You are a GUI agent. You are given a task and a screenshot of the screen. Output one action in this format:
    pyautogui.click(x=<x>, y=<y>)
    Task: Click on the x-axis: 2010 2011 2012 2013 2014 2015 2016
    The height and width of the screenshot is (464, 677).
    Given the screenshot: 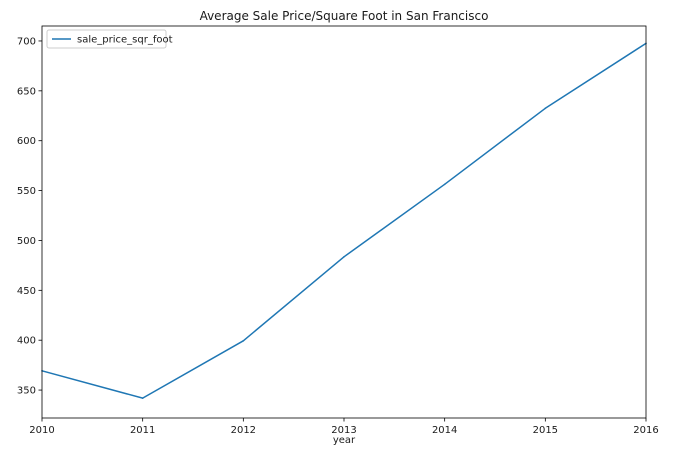 What is the action you would take?
    pyautogui.click(x=344, y=427)
    